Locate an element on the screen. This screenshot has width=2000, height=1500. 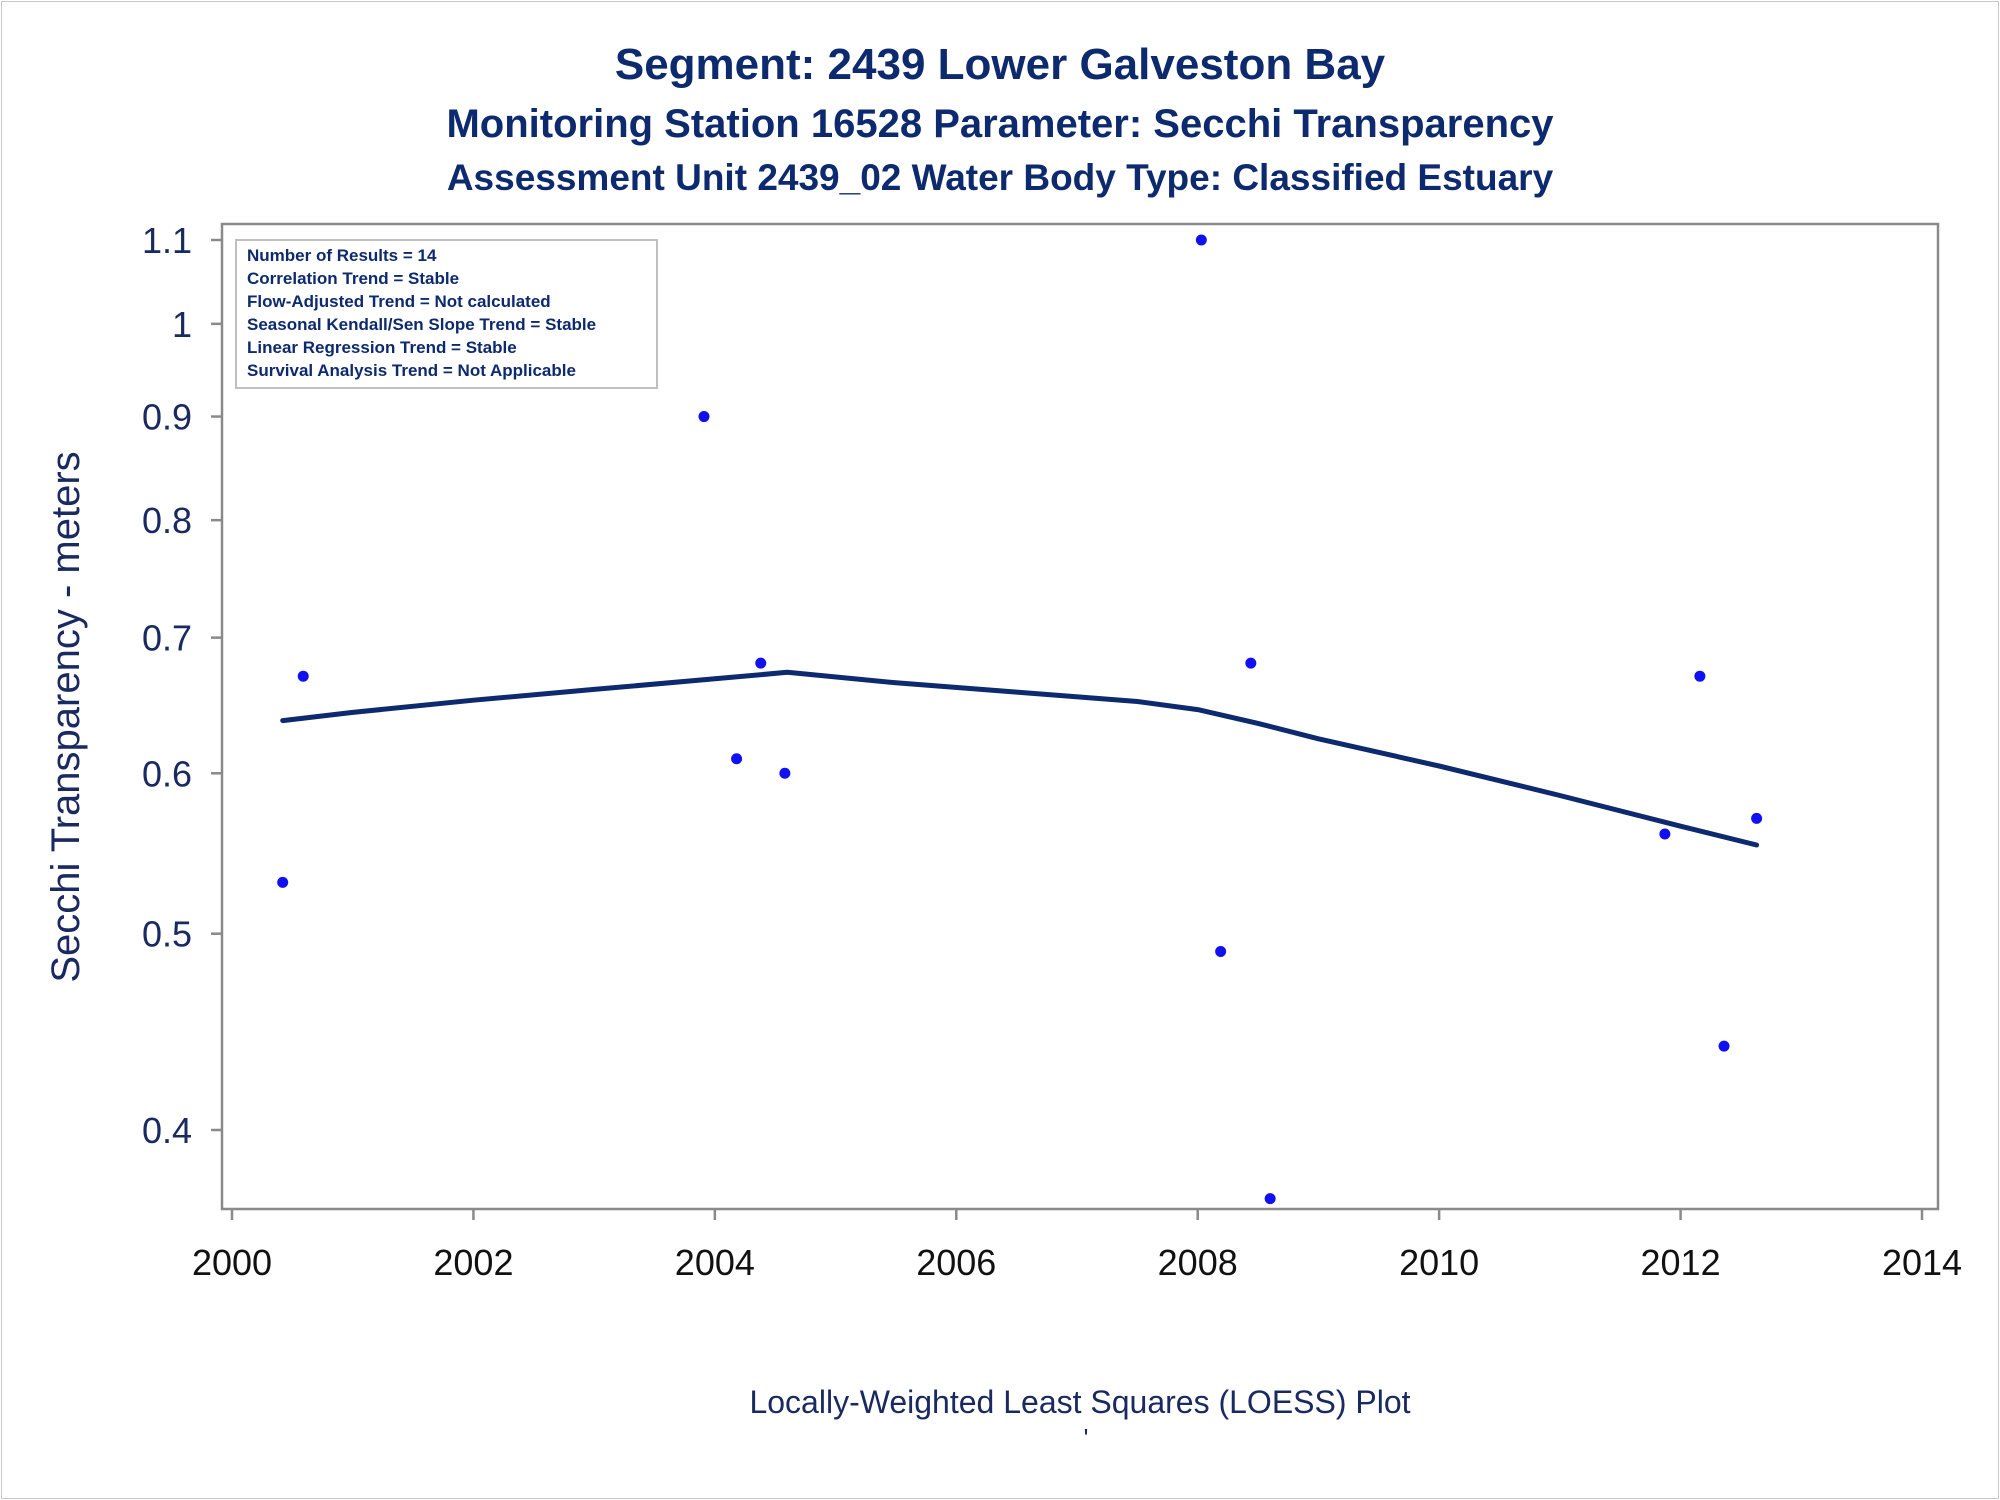
y-tick-label: 0.9 is located at coordinates (167, 417).